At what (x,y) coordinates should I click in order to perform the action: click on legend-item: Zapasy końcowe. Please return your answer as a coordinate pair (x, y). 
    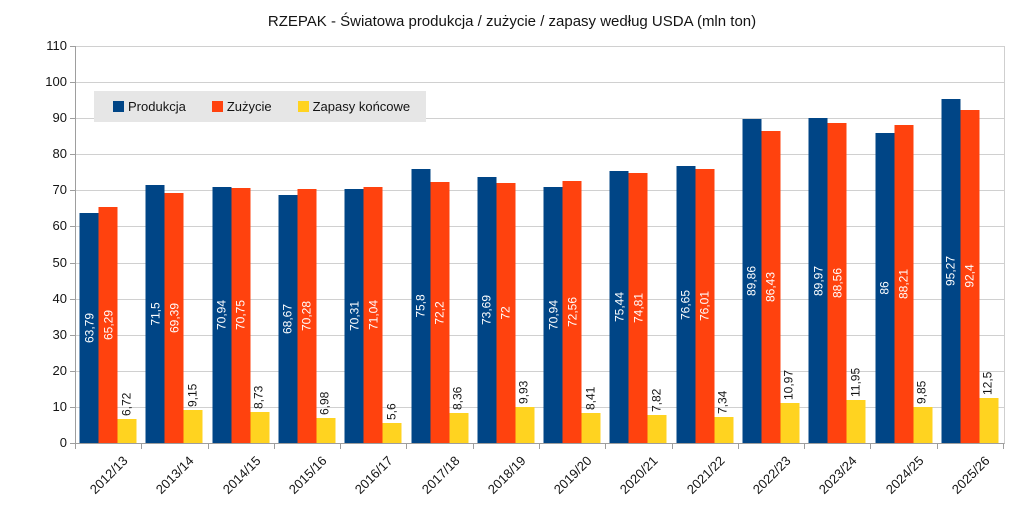
    Looking at the image, I should click on (354, 106).